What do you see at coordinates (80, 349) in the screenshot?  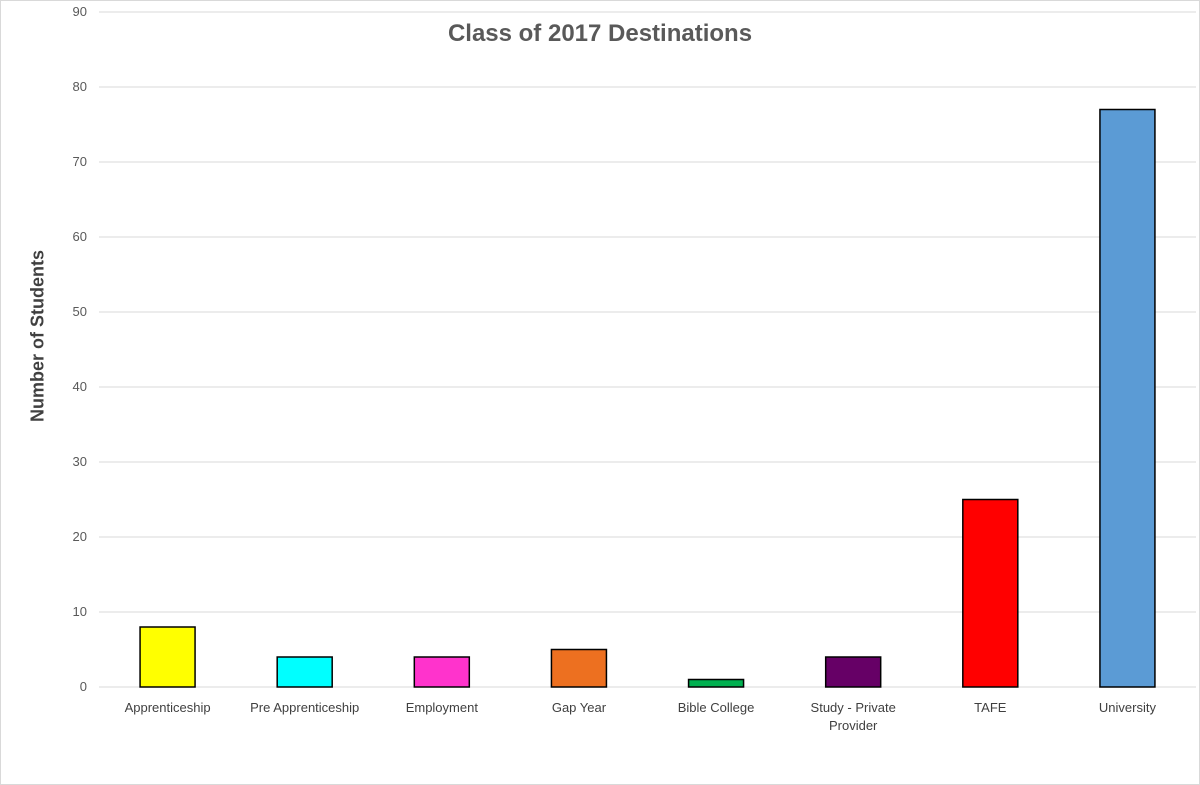 I see `y-tick-labels: 0 10 20 30 40 50 60 70 80 90` at bounding box center [80, 349].